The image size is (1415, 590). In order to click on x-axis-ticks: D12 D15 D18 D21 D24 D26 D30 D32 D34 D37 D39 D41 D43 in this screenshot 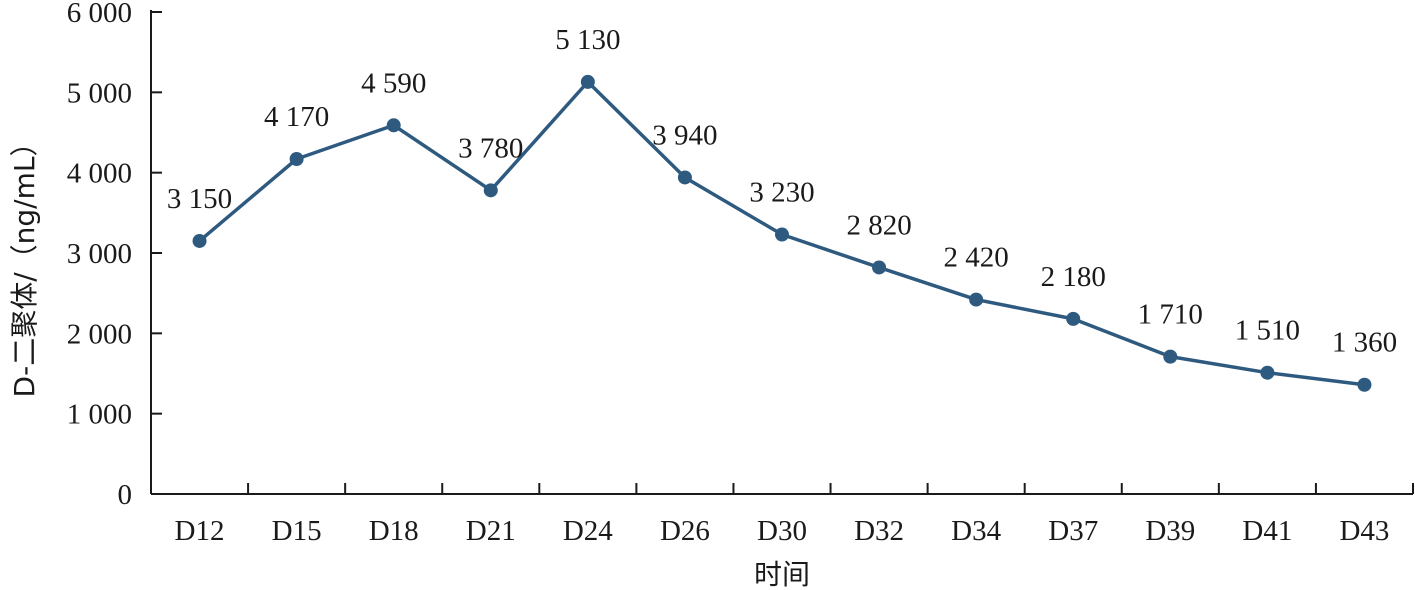, I will do `click(794, 515)`.